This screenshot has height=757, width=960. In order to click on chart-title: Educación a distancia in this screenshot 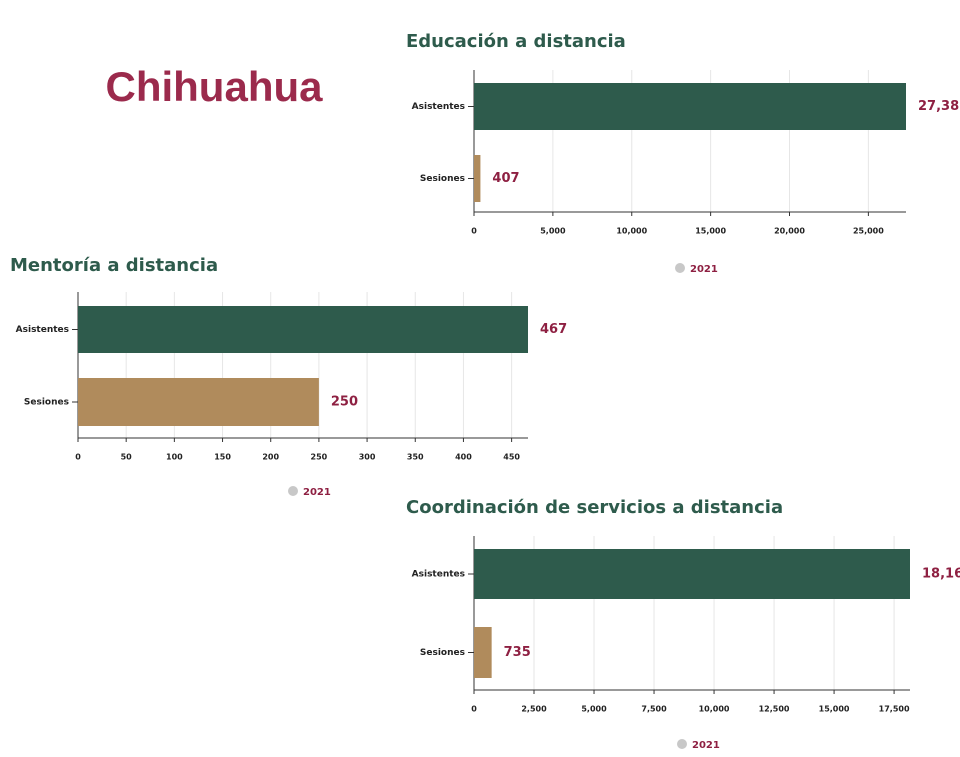, I will do `click(516, 41)`.